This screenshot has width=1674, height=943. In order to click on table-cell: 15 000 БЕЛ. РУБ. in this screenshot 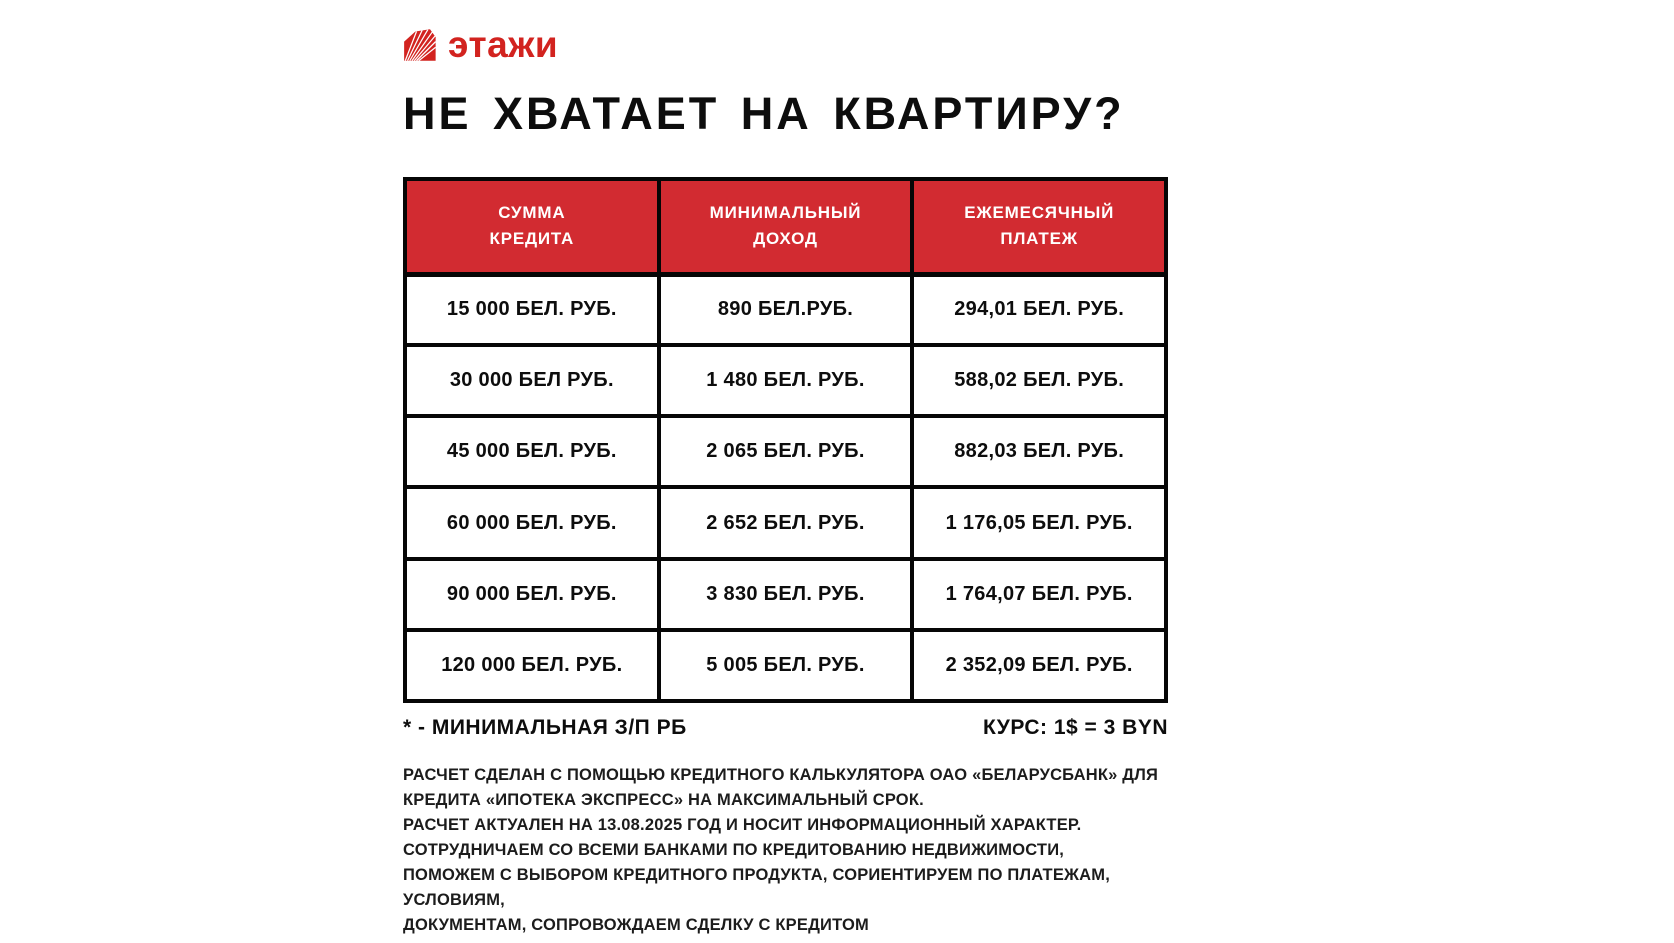, I will do `click(532, 309)`.